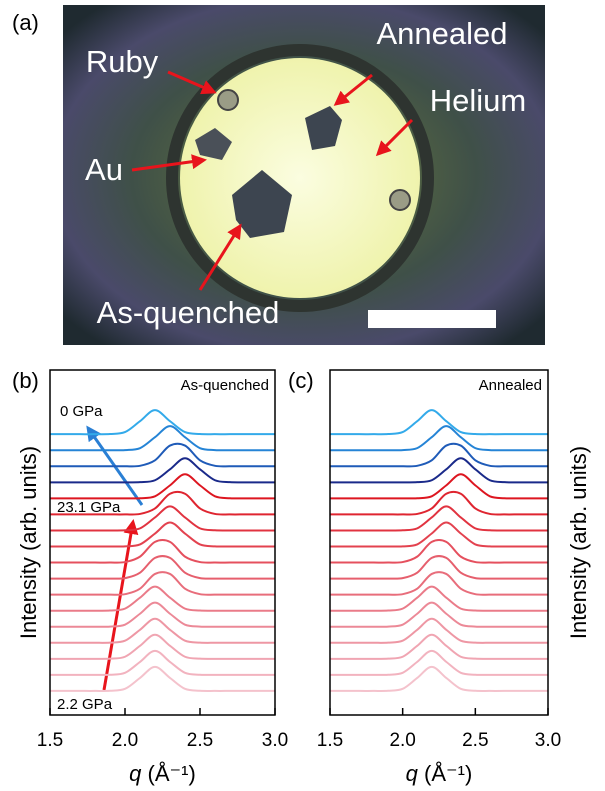 This screenshot has width=605, height=791. Describe the element at coordinates (188, 312) in the screenshot. I see `photo-label: As-quenched` at that location.